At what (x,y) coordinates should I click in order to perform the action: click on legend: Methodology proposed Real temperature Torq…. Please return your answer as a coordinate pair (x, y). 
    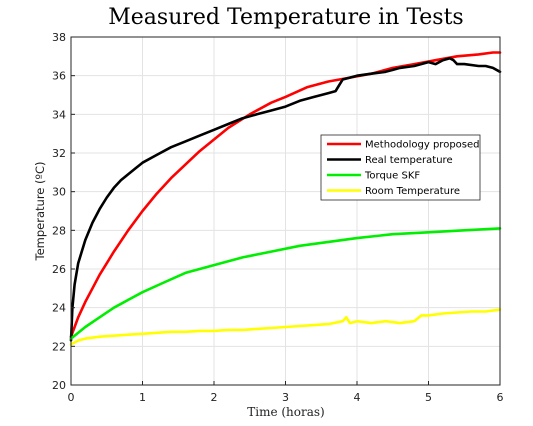
    Looking at the image, I should click on (400, 167).